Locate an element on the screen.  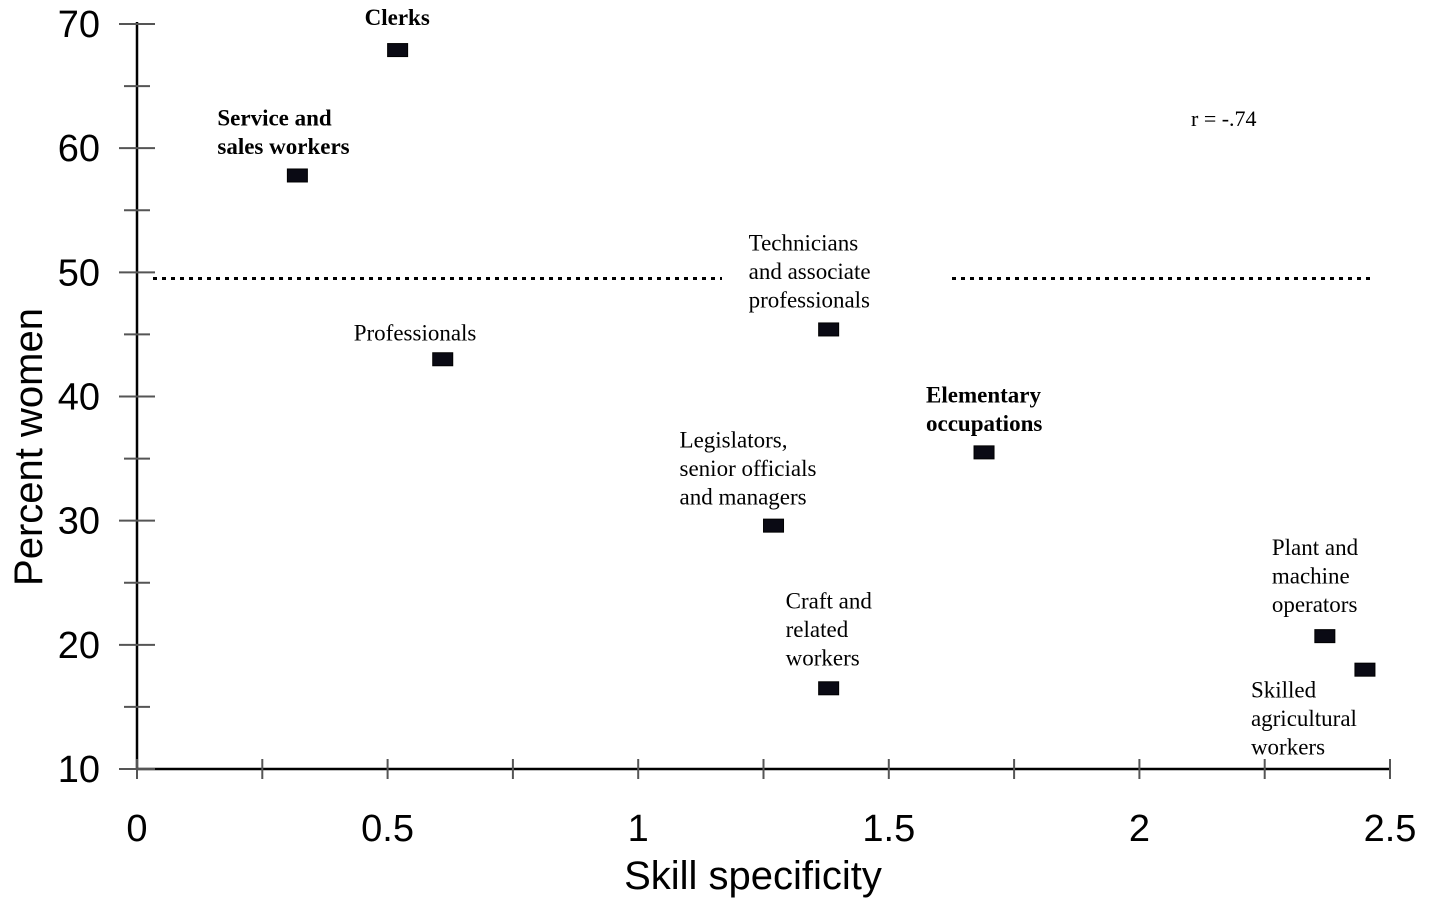
point-label: Elementary occupations is located at coordinates (984, 409).